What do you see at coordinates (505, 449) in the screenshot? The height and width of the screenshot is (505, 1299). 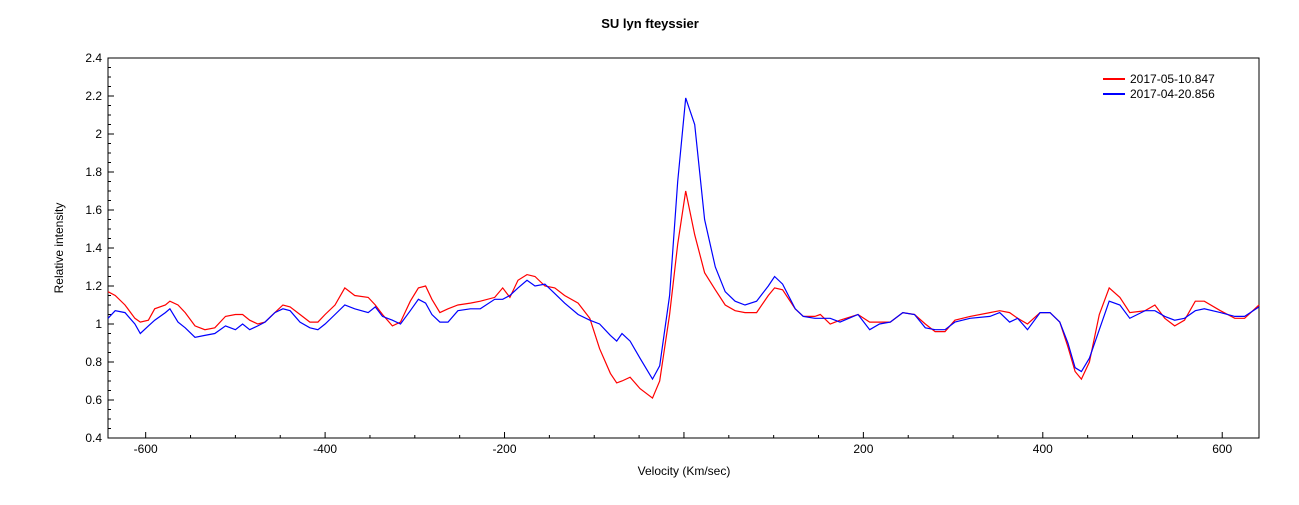 I see `x-tick-label: -200` at bounding box center [505, 449].